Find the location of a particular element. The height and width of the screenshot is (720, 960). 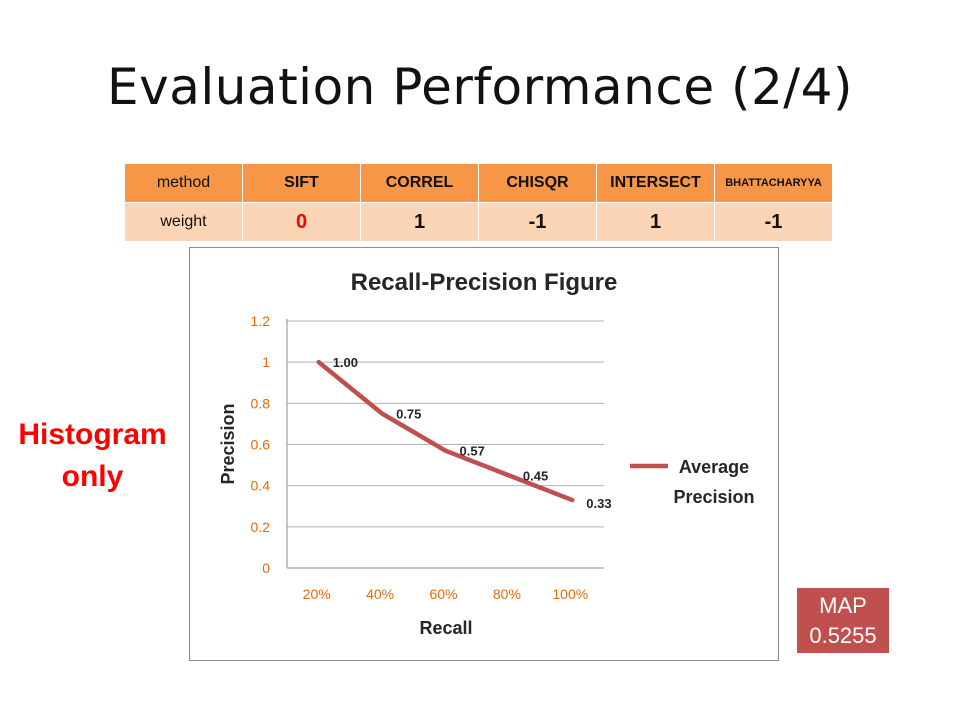

y-tick-label: 0.6 is located at coordinates (261, 445).